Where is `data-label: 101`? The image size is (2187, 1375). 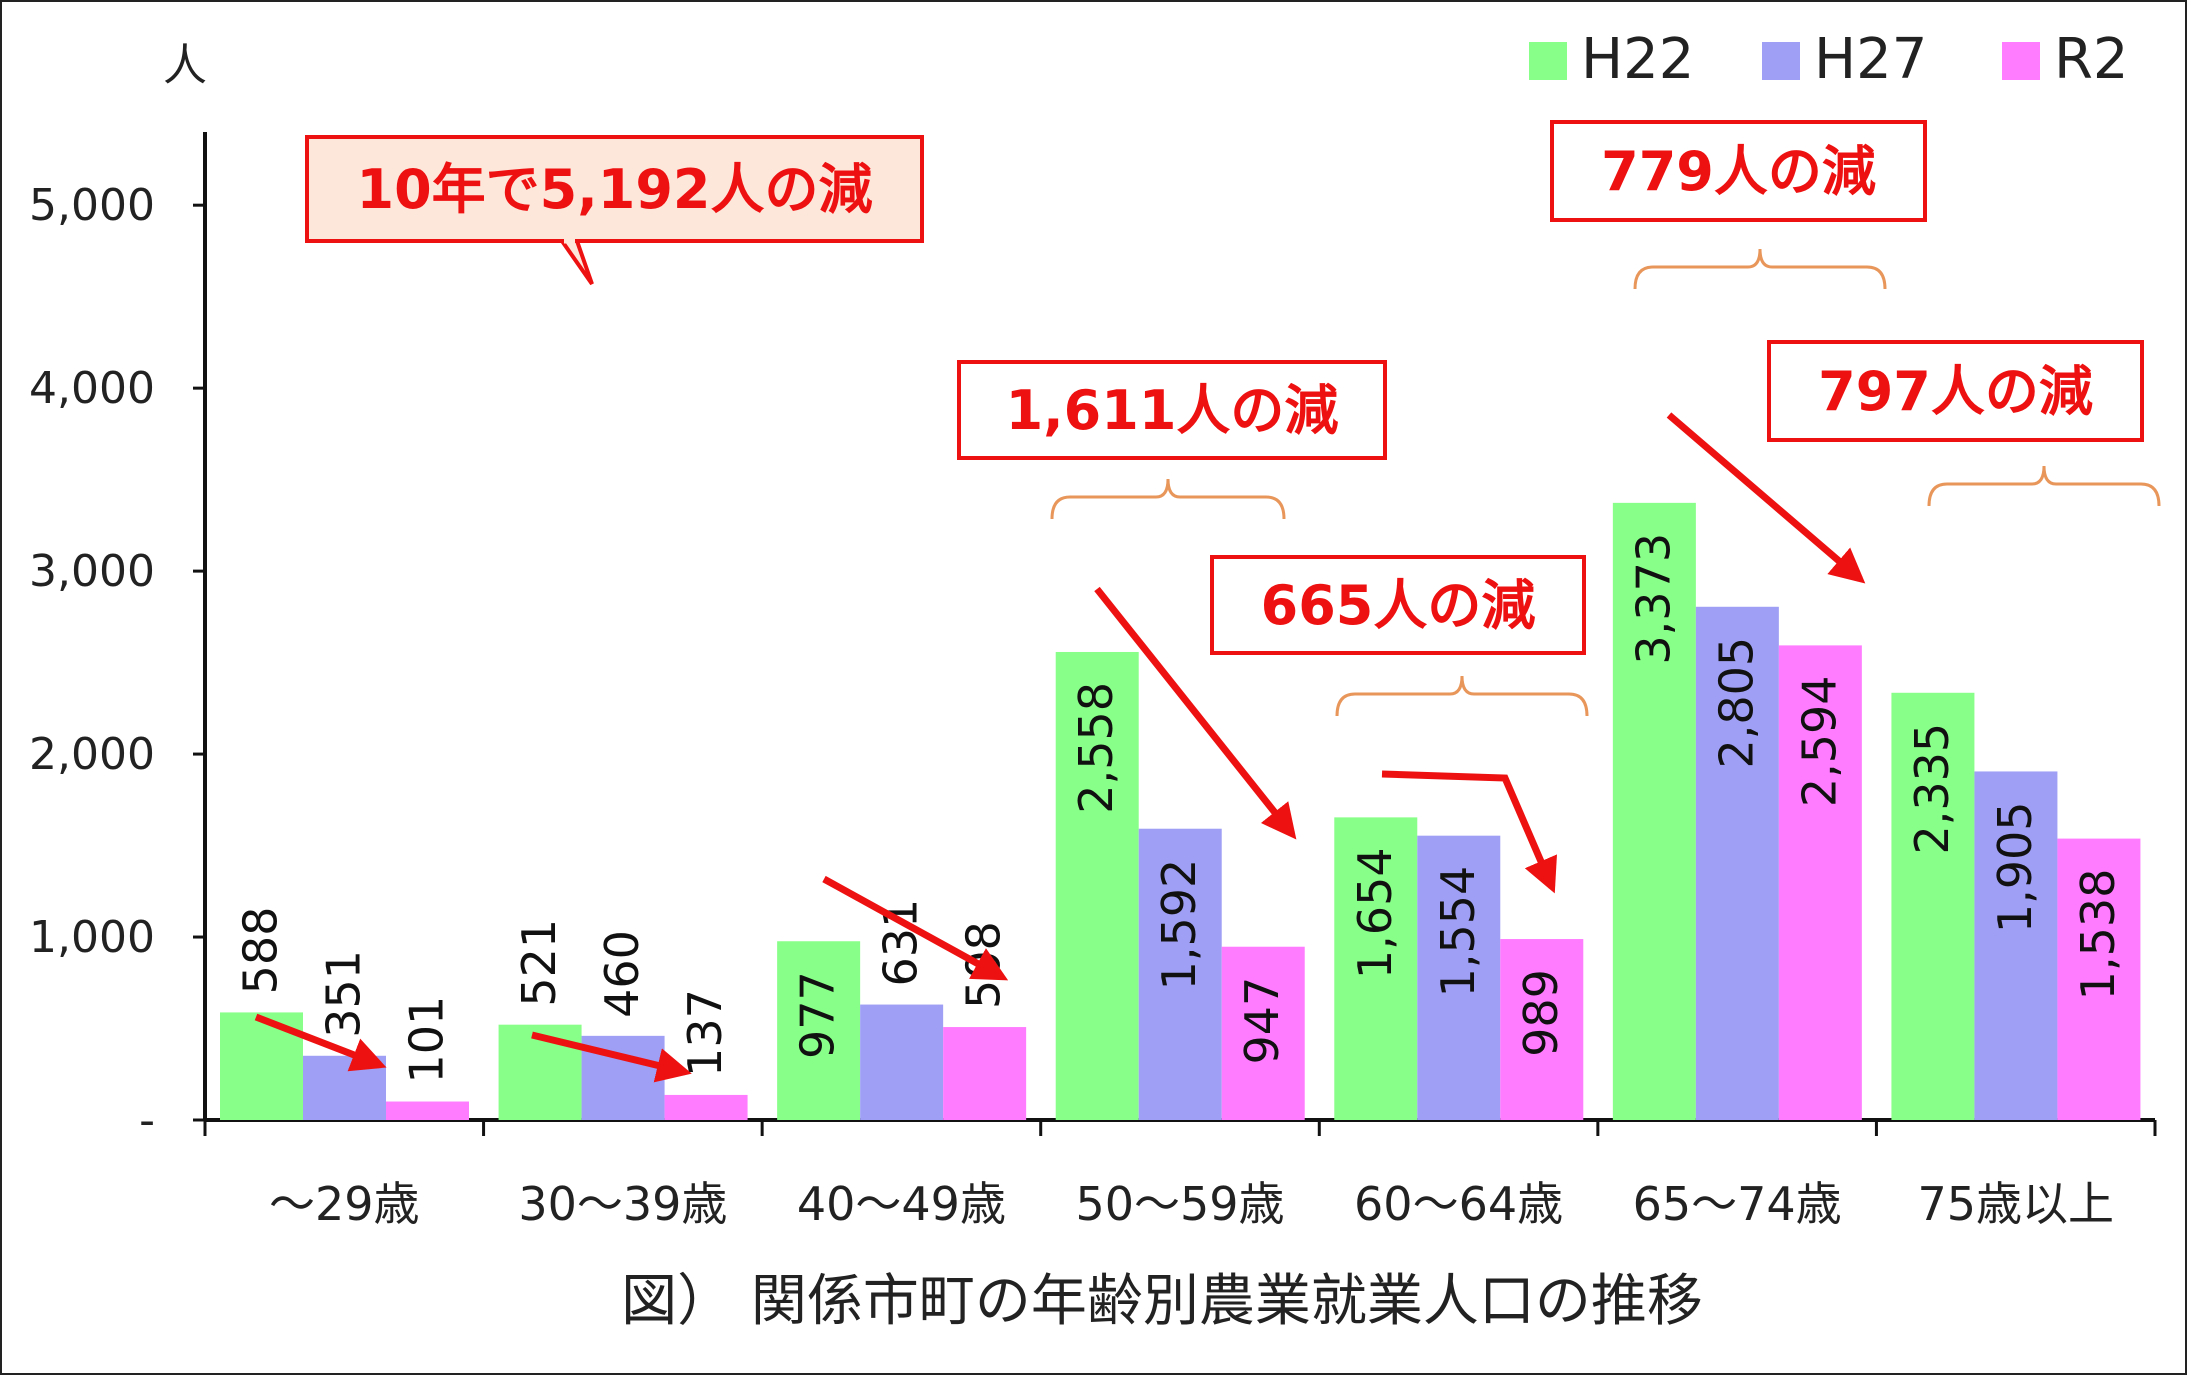
data-label: 101 is located at coordinates (427, 1040).